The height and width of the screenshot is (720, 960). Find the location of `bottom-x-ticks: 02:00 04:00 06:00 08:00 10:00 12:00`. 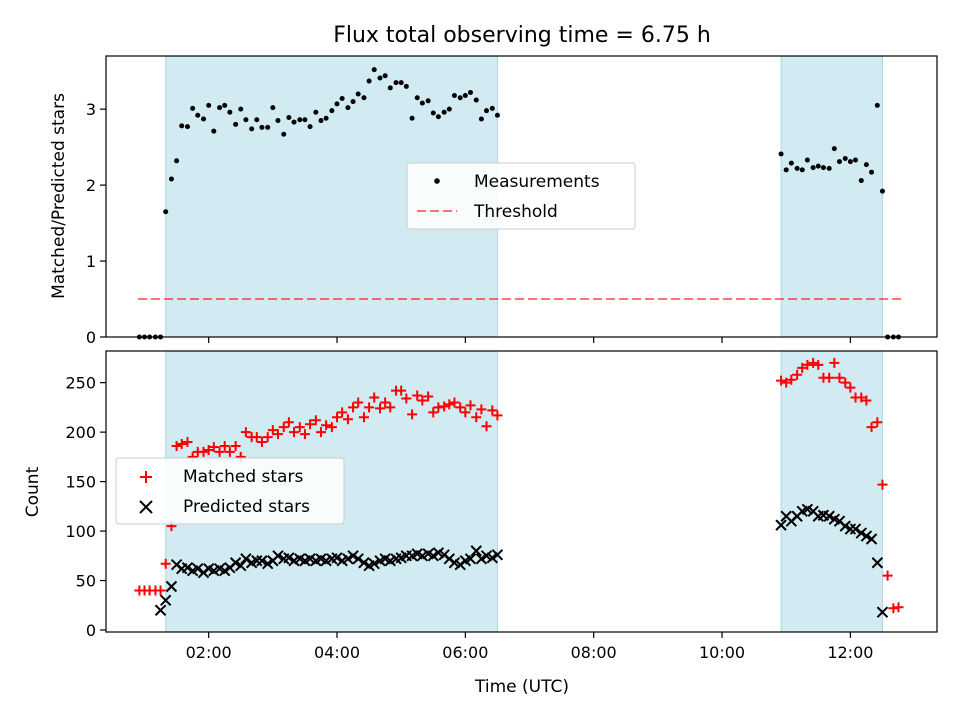

bottom-x-ticks: 02:00 04:00 06:00 08:00 10:00 12:00 is located at coordinates (529, 647).